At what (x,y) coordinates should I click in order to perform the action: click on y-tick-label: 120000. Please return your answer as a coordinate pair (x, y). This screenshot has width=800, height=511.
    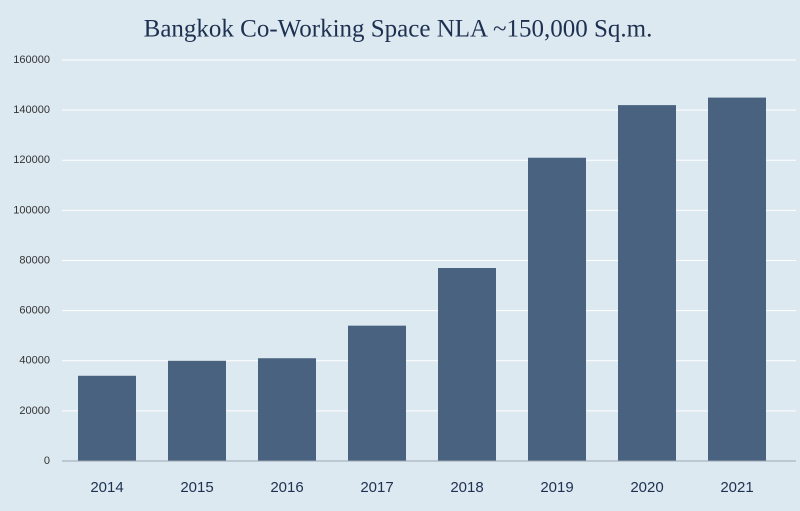
    Looking at the image, I should click on (31, 160).